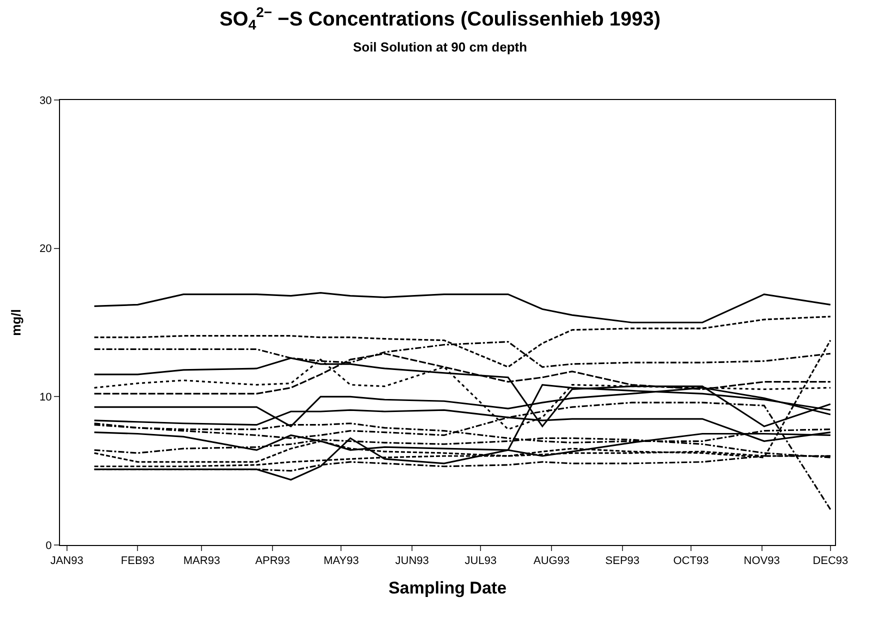  Describe the element at coordinates (440, 46) in the screenshot. I see `chart-subtitle: Soil Solution at 90 cm depth` at that location.